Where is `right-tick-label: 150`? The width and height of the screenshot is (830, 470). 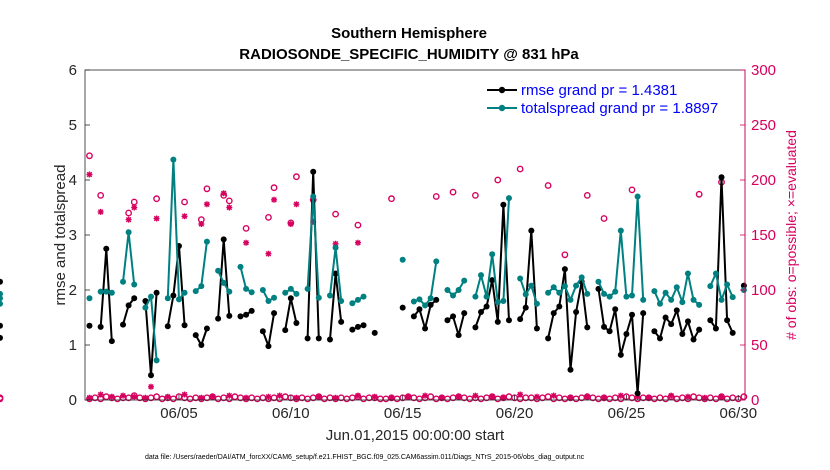 right-tick-label: 150 is located at coordinates (763, 235).